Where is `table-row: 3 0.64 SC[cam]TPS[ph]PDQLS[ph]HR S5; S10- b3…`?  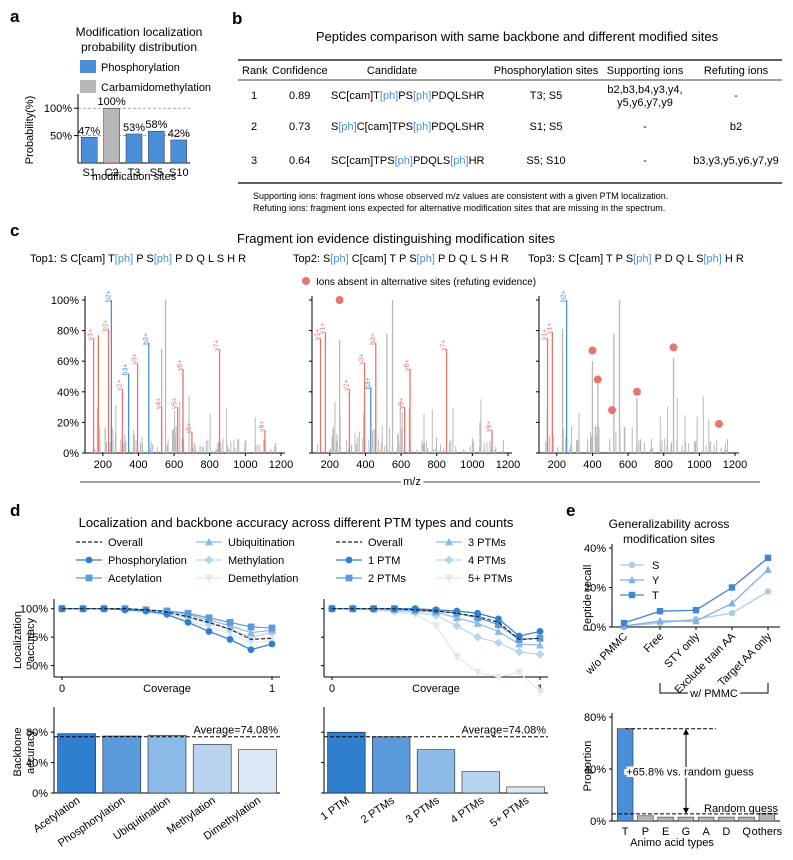 table-row: 3 0.64 SC[cam]TPS[ph]PDQLS[ph]HR S5; S10- b3… is located at coordinates (515, 161).